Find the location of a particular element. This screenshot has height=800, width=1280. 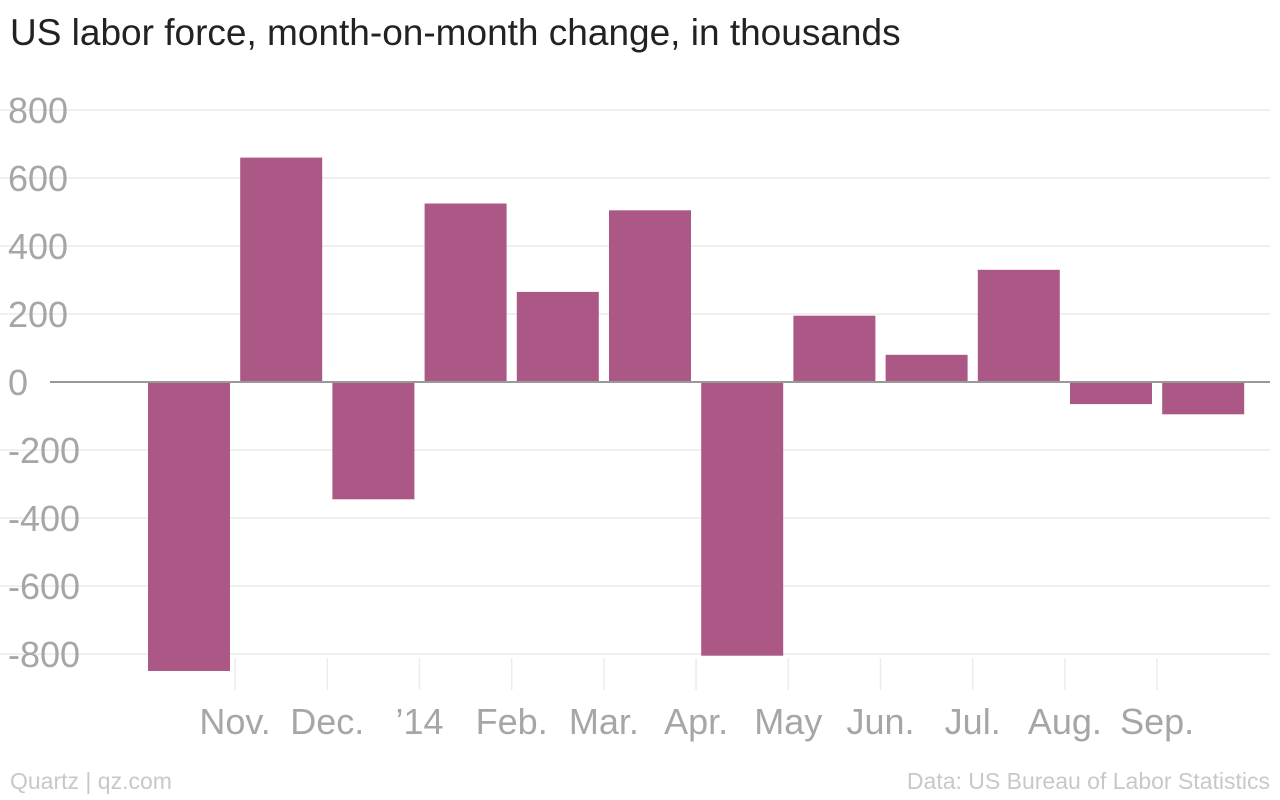

y-tick-label: 200 is located at coordinates (38, 314).